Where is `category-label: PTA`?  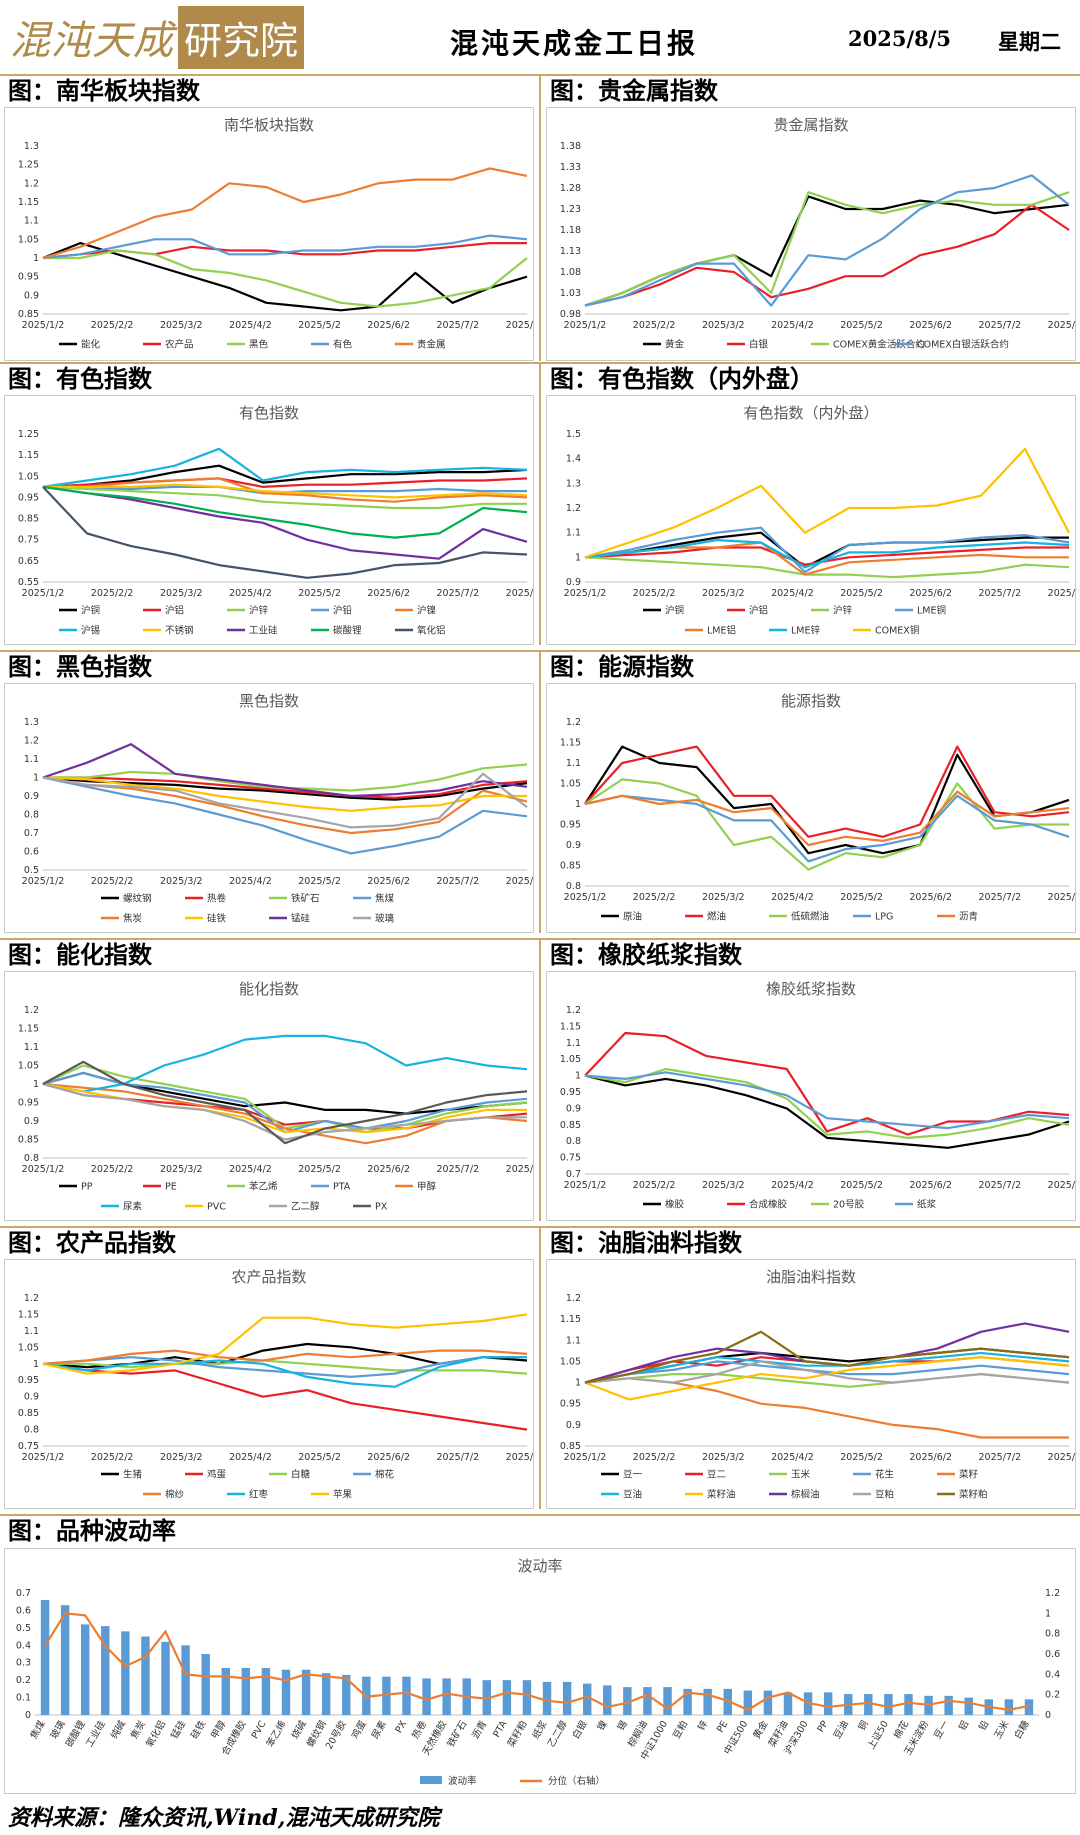
category-label: PTA is located at coordinates (500, 1729).